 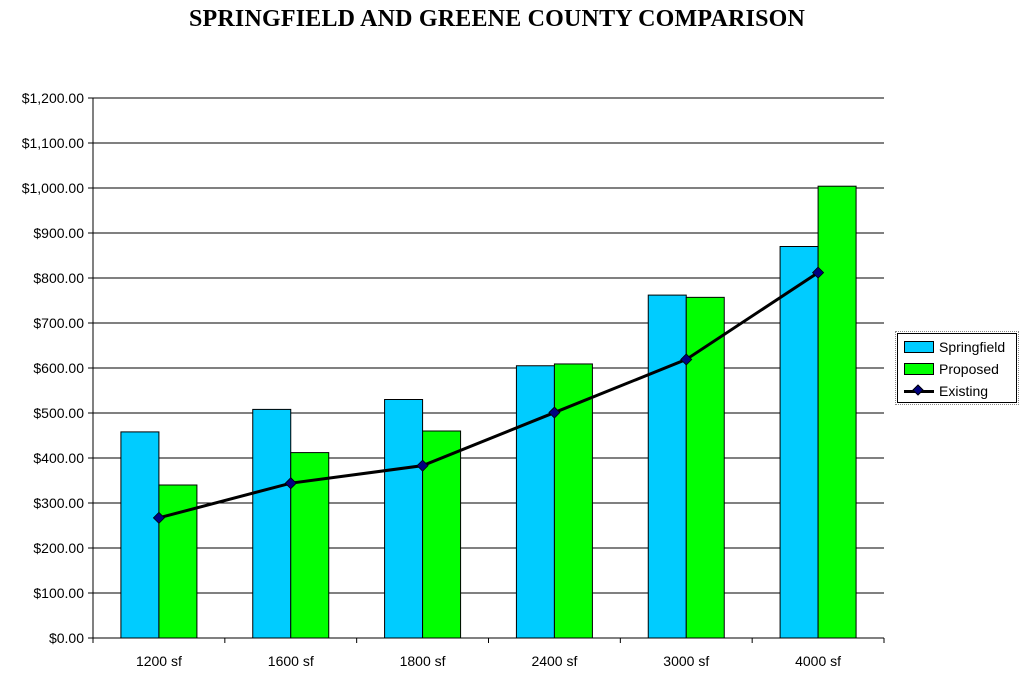 I want to click on legend-item-existing: Existing, so click(x=957, y=391).